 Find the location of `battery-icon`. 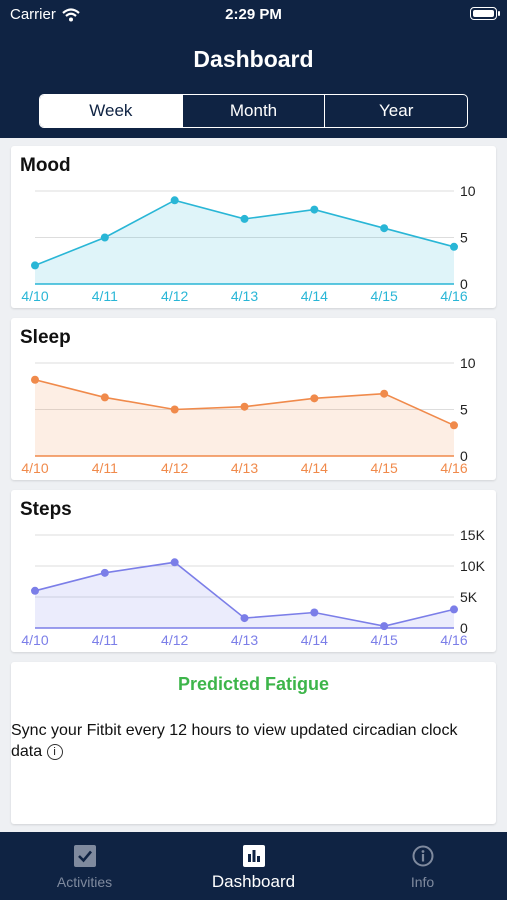

battery-icon is located at coordinates (485, 13).